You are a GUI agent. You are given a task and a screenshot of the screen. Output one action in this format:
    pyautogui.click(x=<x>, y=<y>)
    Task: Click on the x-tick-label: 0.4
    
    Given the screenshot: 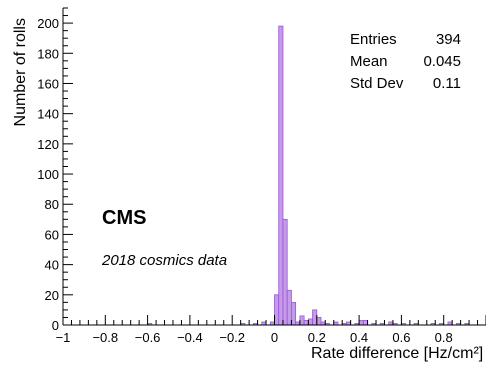 What is the action you would take?
    pyautogui.click(x=359, y=337)
    